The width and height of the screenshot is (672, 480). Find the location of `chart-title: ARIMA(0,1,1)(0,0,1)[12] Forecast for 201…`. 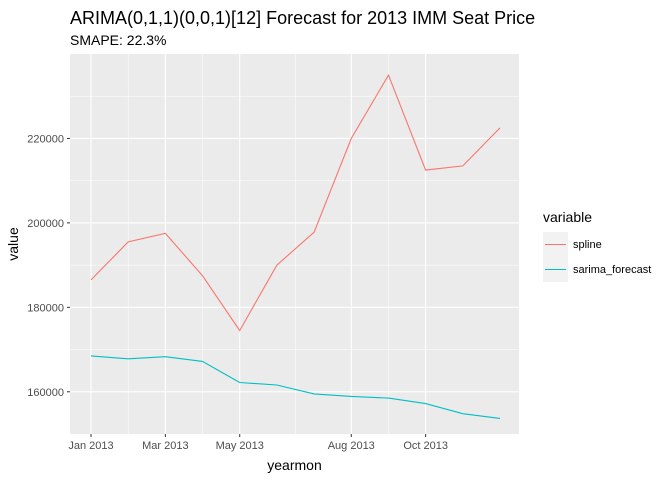

chart-title: ARIMA(0,1,1)(0,0,1)[12] Forecast for 201… is located at coordinates (302, 18).